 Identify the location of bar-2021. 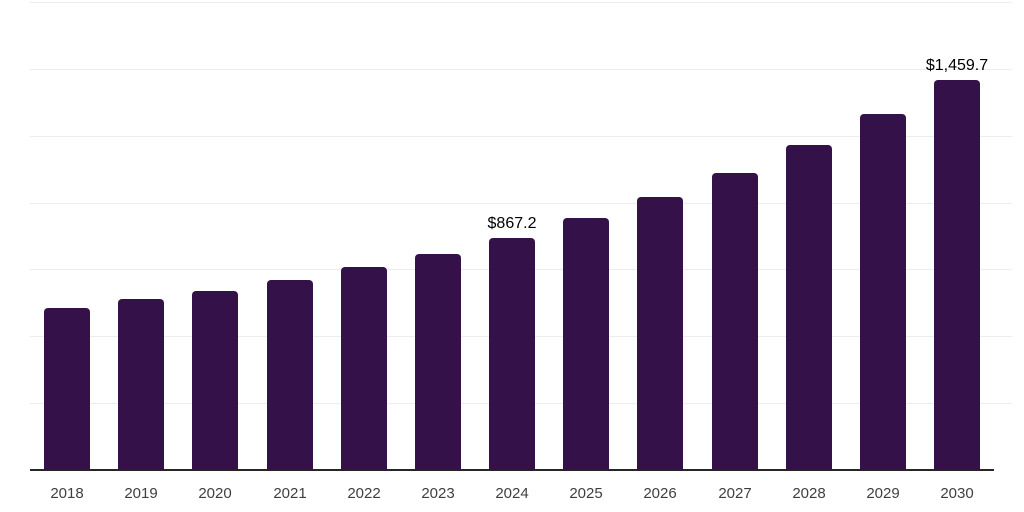
(290, 375).